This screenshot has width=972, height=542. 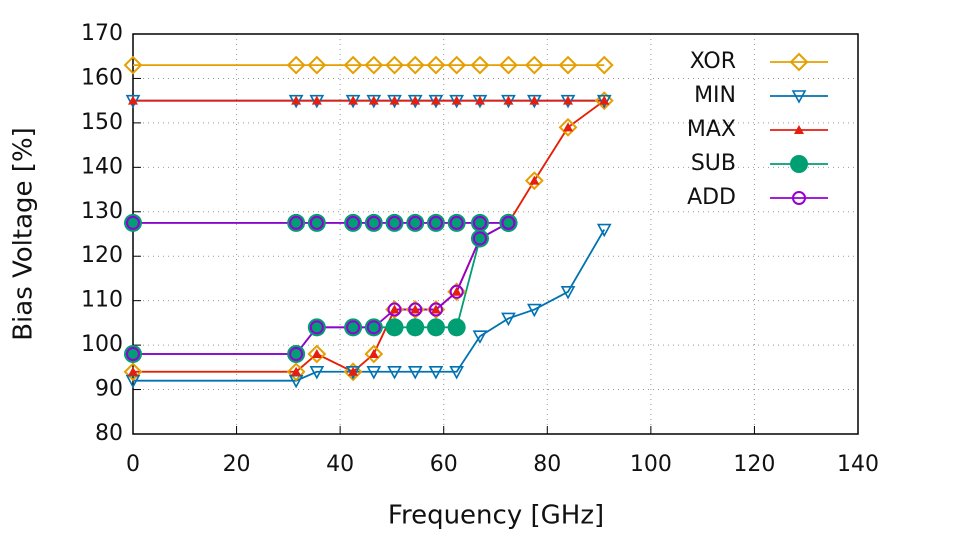 What do you see at coordinates (237, 464) in the screenshot?
I see `x-tick-label: 20` at bounding box center [237, 464].